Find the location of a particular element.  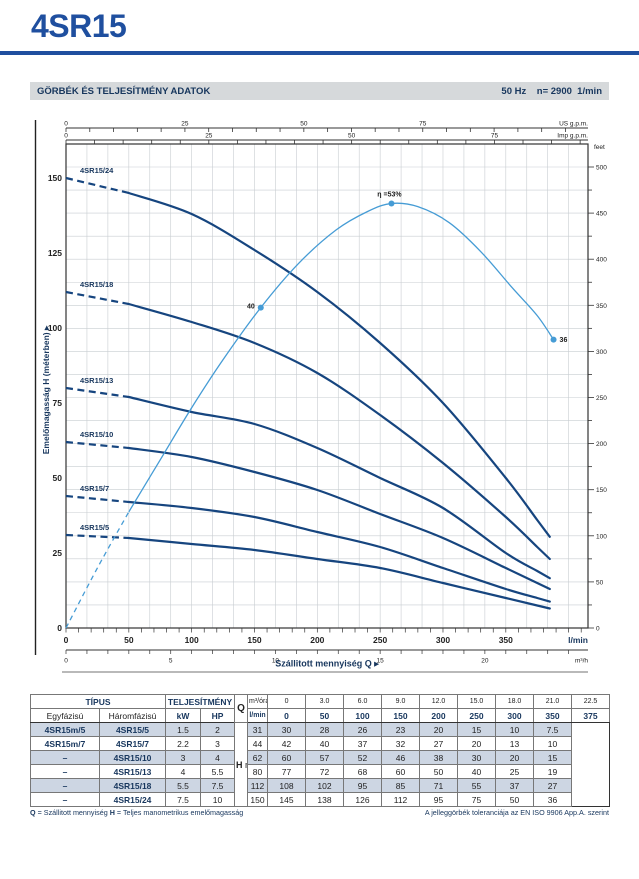

q-lmin-value: 375 is located at coordinates (591, 715).